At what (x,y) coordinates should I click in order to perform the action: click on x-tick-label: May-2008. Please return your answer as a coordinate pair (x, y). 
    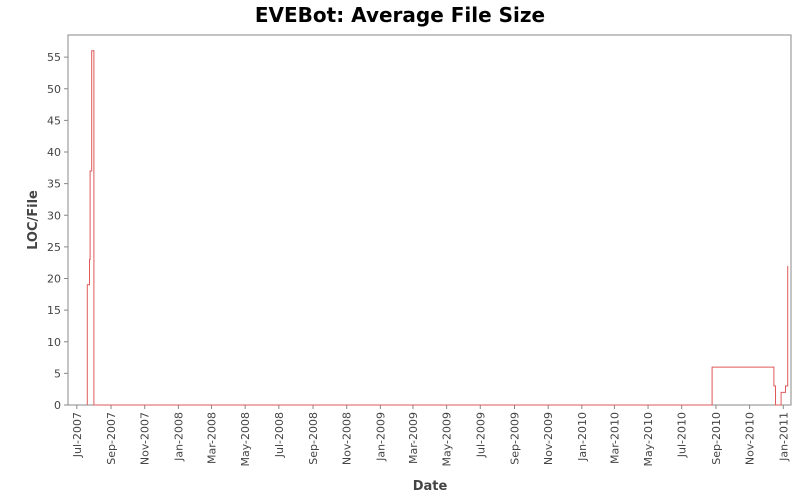
    Looking at the image, I should click on (245, 439).